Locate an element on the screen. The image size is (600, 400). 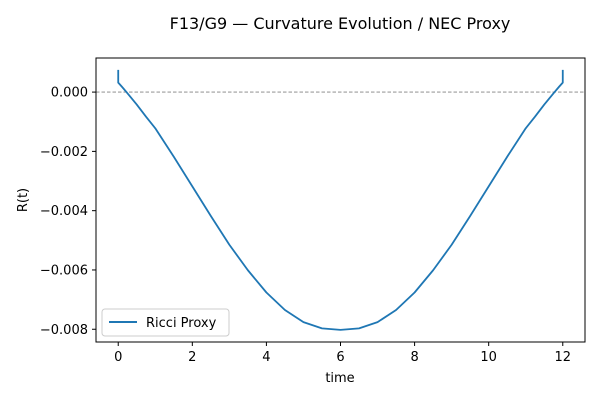
y-axis-label: R(t) is located at coordinates (23, 200).